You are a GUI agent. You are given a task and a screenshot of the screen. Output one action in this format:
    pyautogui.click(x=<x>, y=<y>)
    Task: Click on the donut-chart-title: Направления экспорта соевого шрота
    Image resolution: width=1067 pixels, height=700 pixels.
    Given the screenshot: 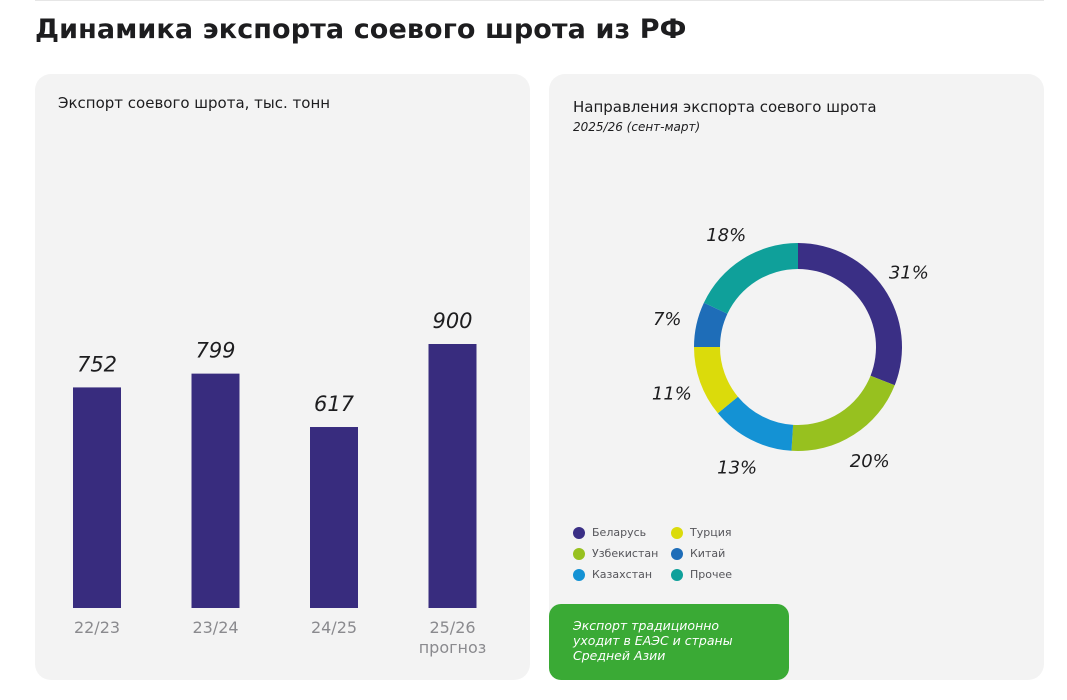 What is the action you would take?
    pyautogui.click(x=725, y=107)
    